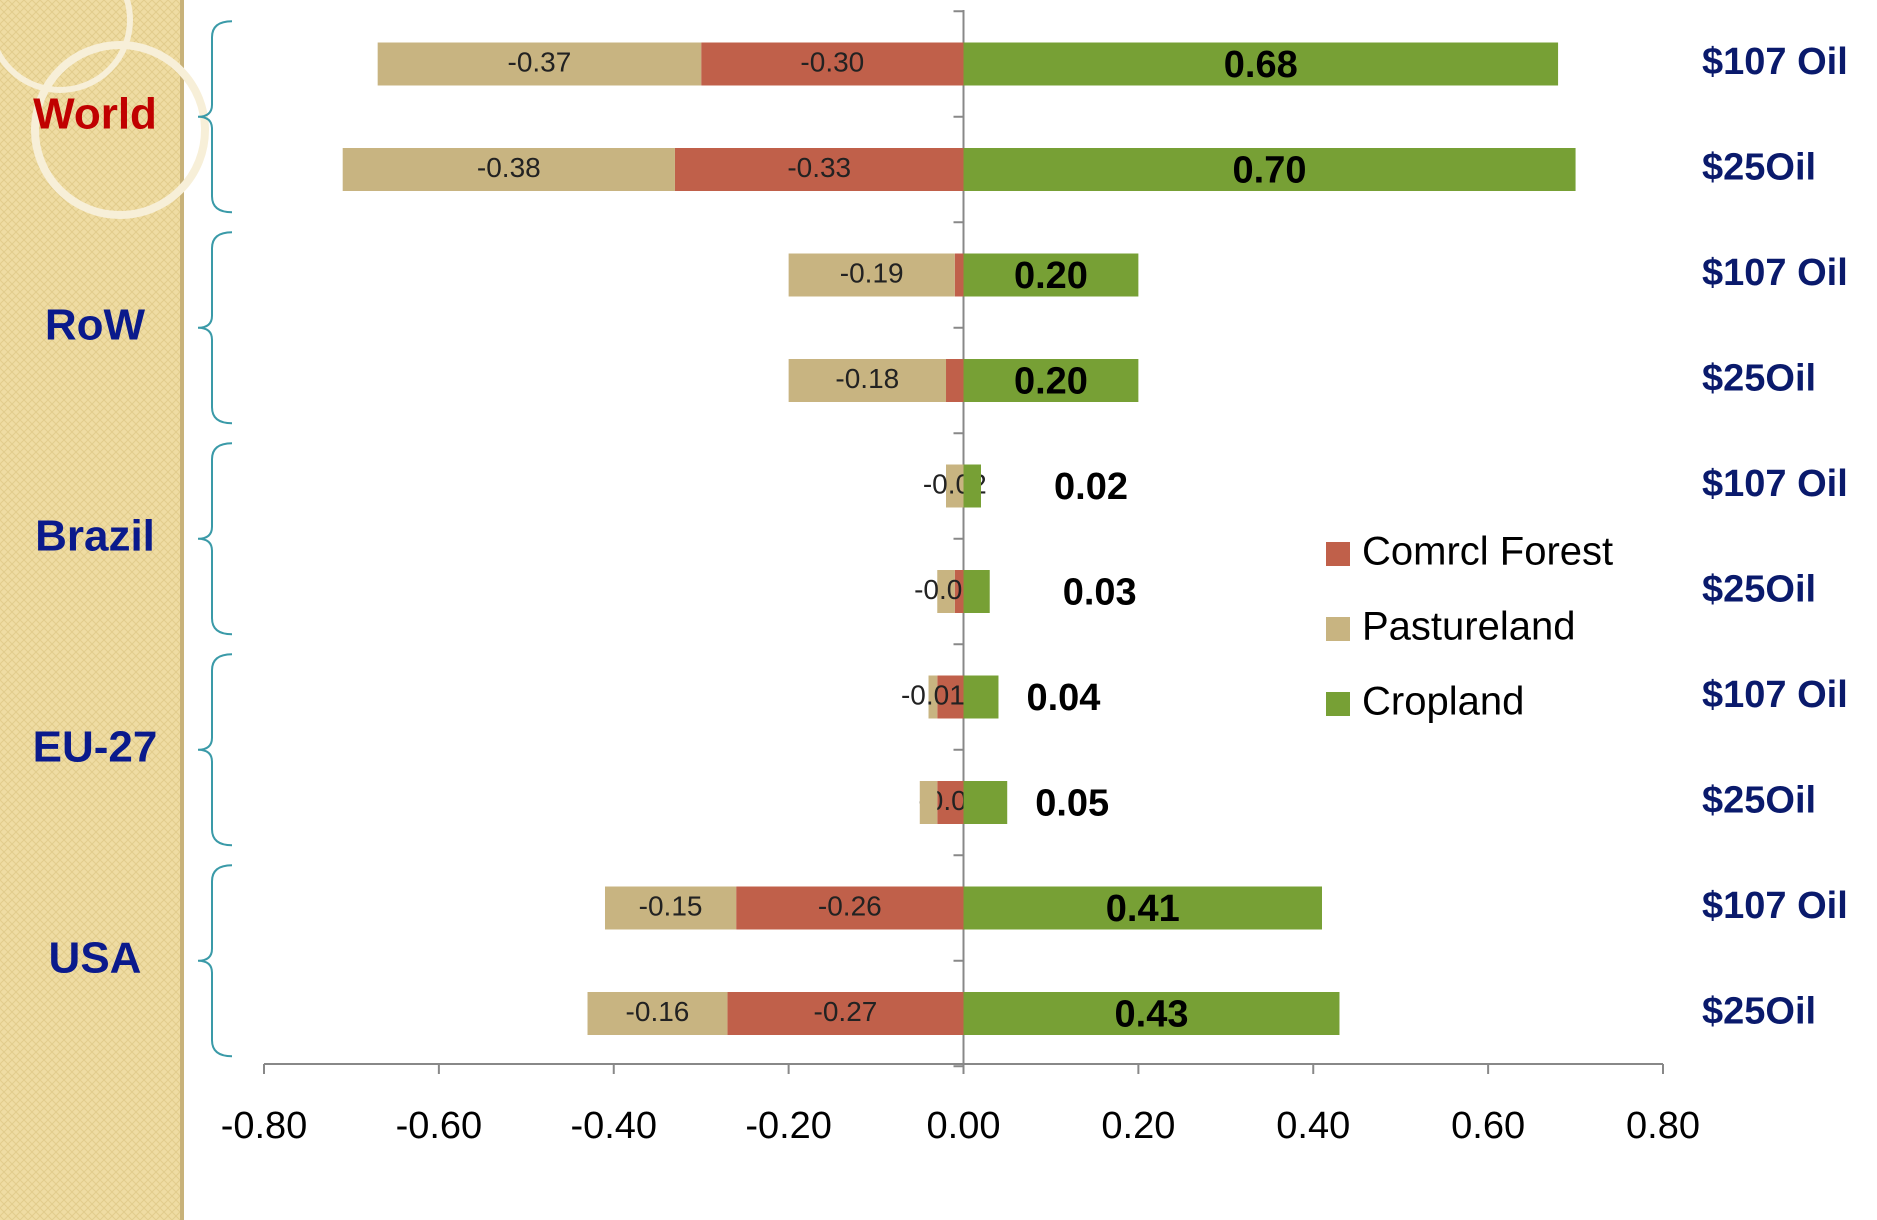  What do you see at coordinates (1663, 1126) in the screenshot?
I see `x-tick-label: 0.80` at bounding box center [1663, 1126].